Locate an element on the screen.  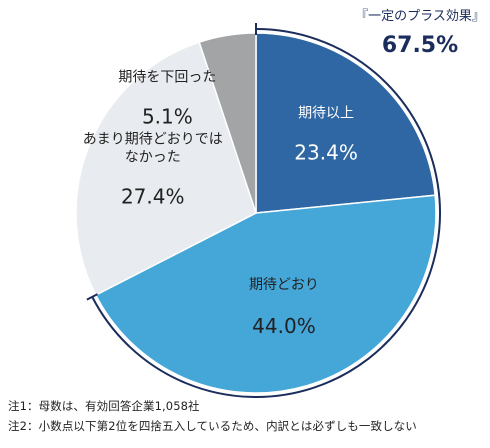
slice-3-value: 27.4% is located at coordinates (153, 197).